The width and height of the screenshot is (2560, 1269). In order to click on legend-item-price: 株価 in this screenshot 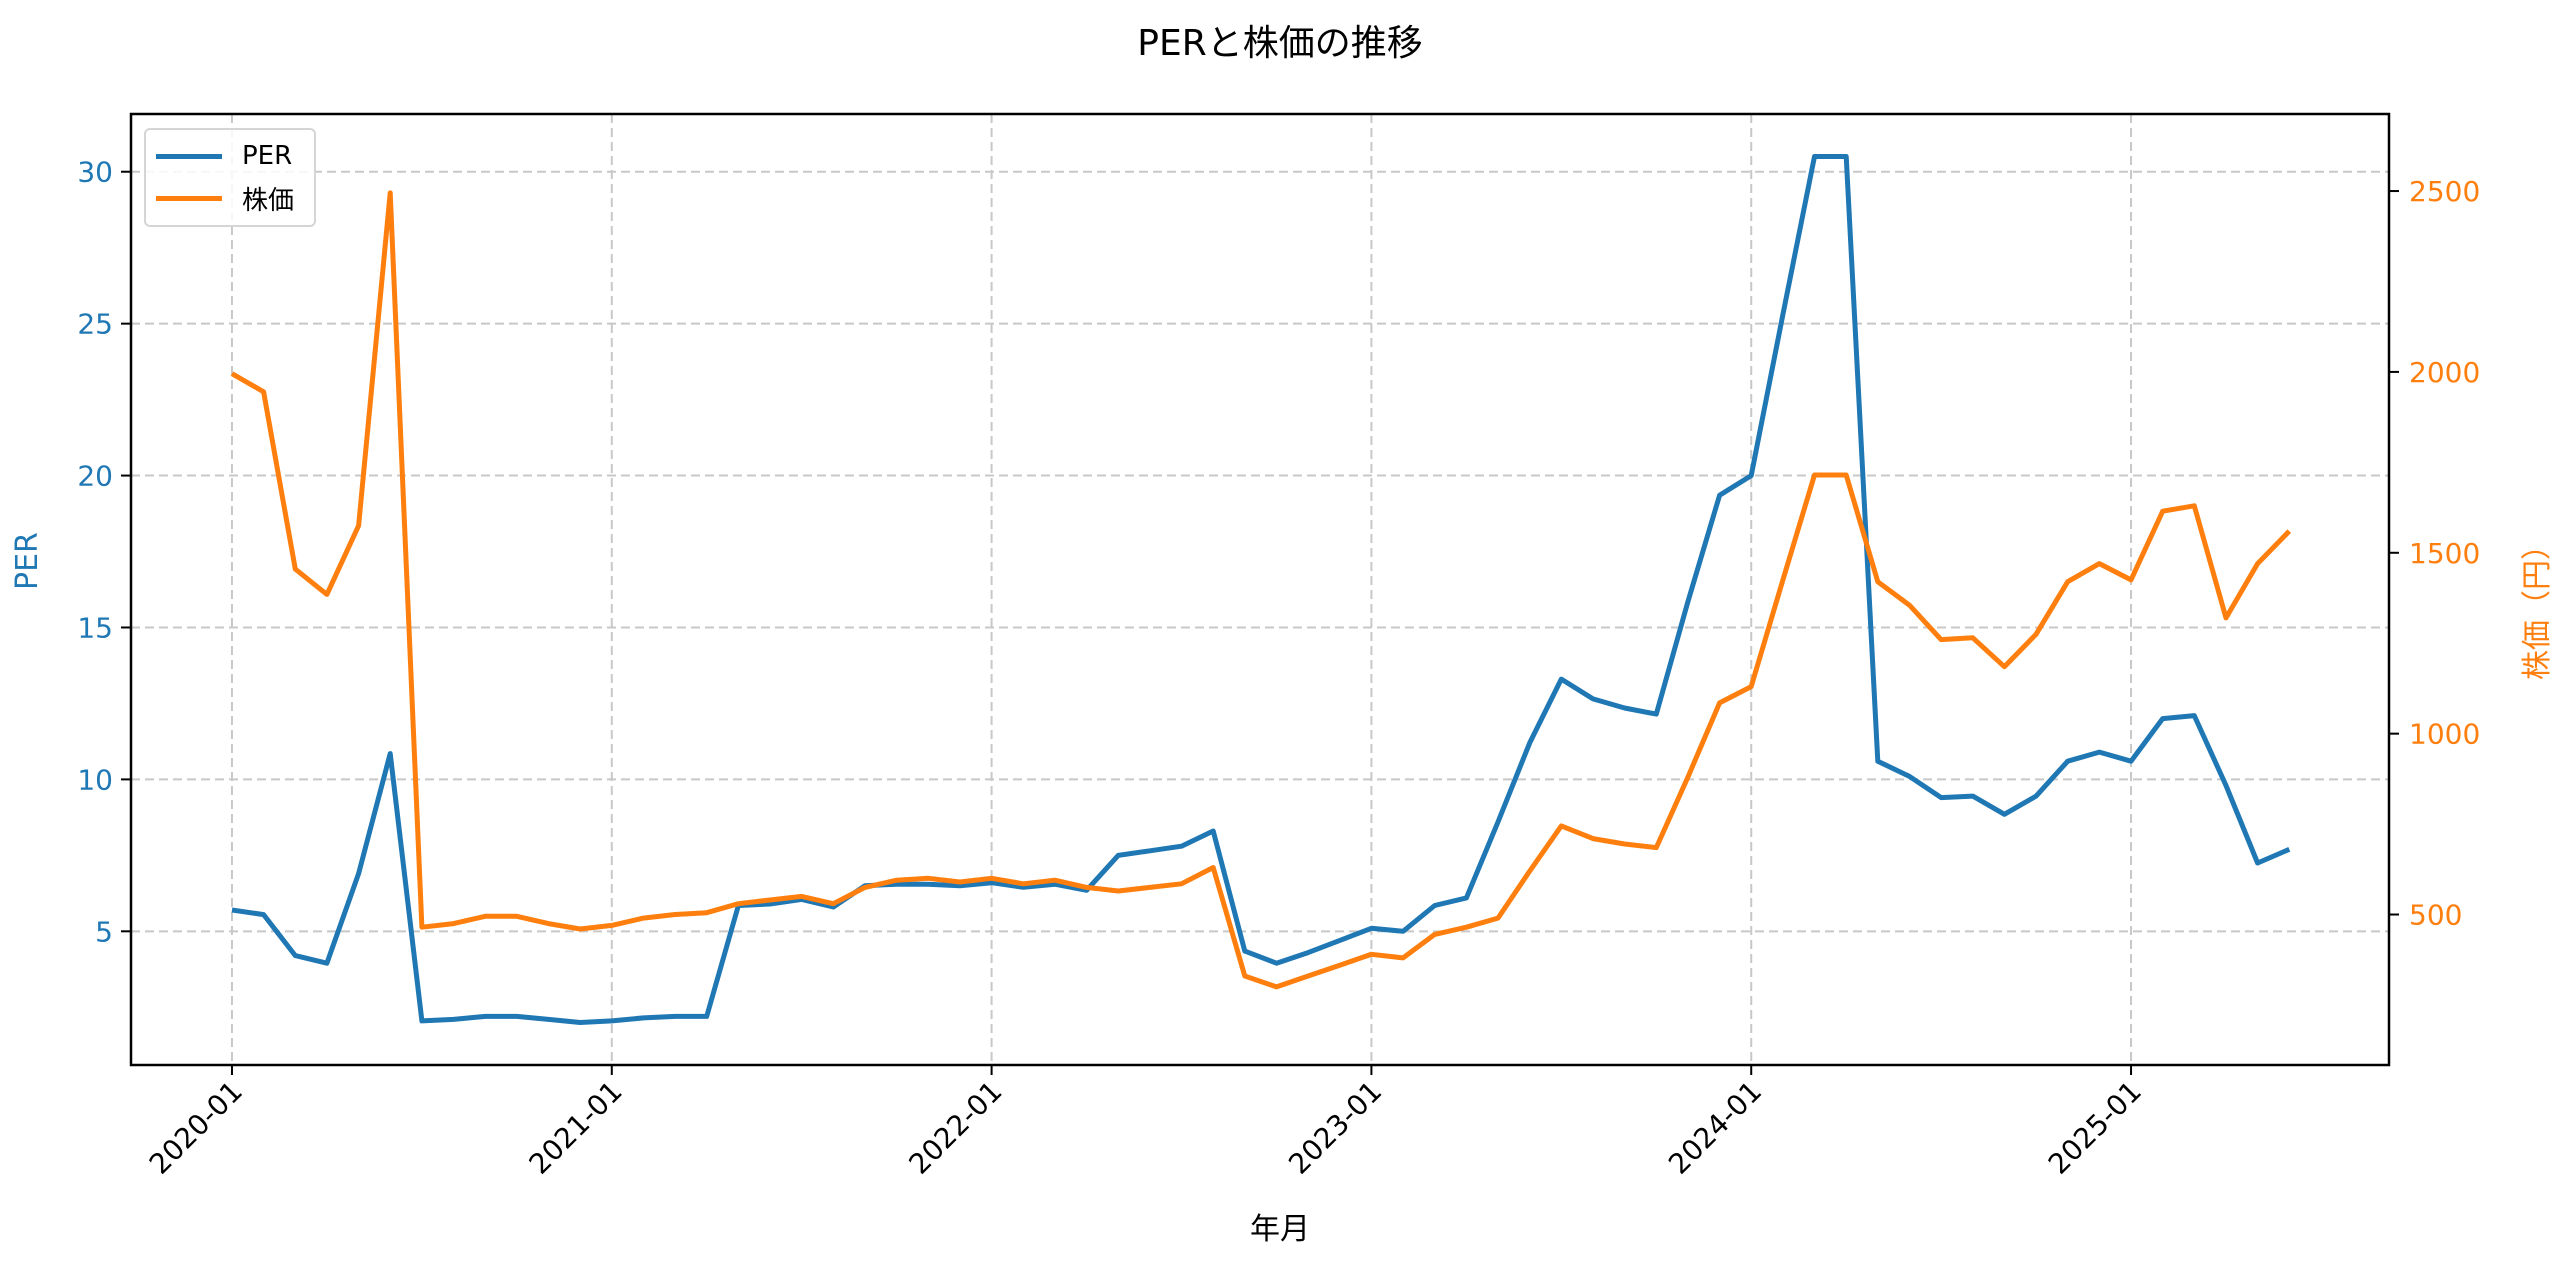, I will do `click(225, 198)`.